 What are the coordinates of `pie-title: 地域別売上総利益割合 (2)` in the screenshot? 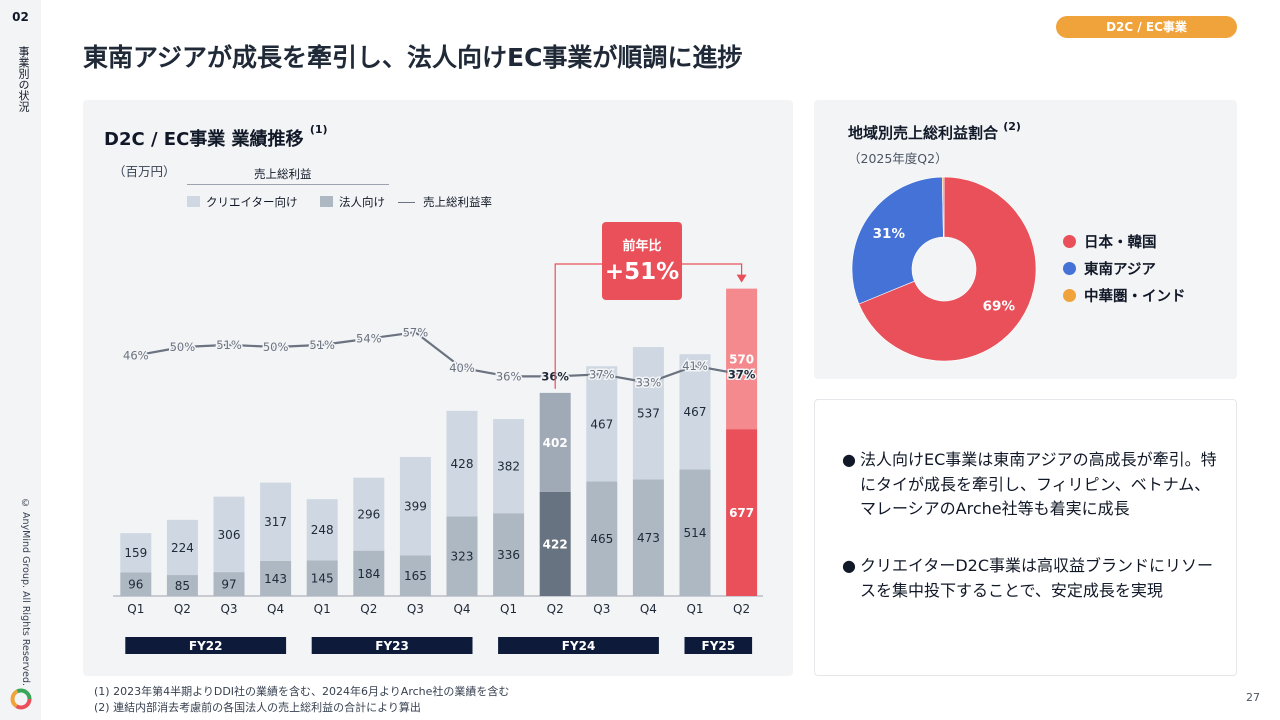 It's located at (934, 131).